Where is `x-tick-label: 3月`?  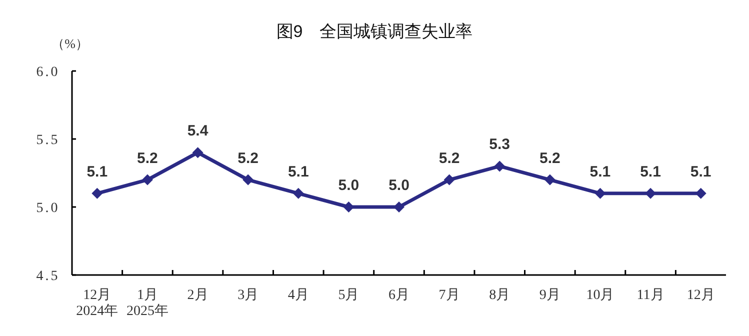 x-tick-label: 3月 is located at coordinates (248, 295).